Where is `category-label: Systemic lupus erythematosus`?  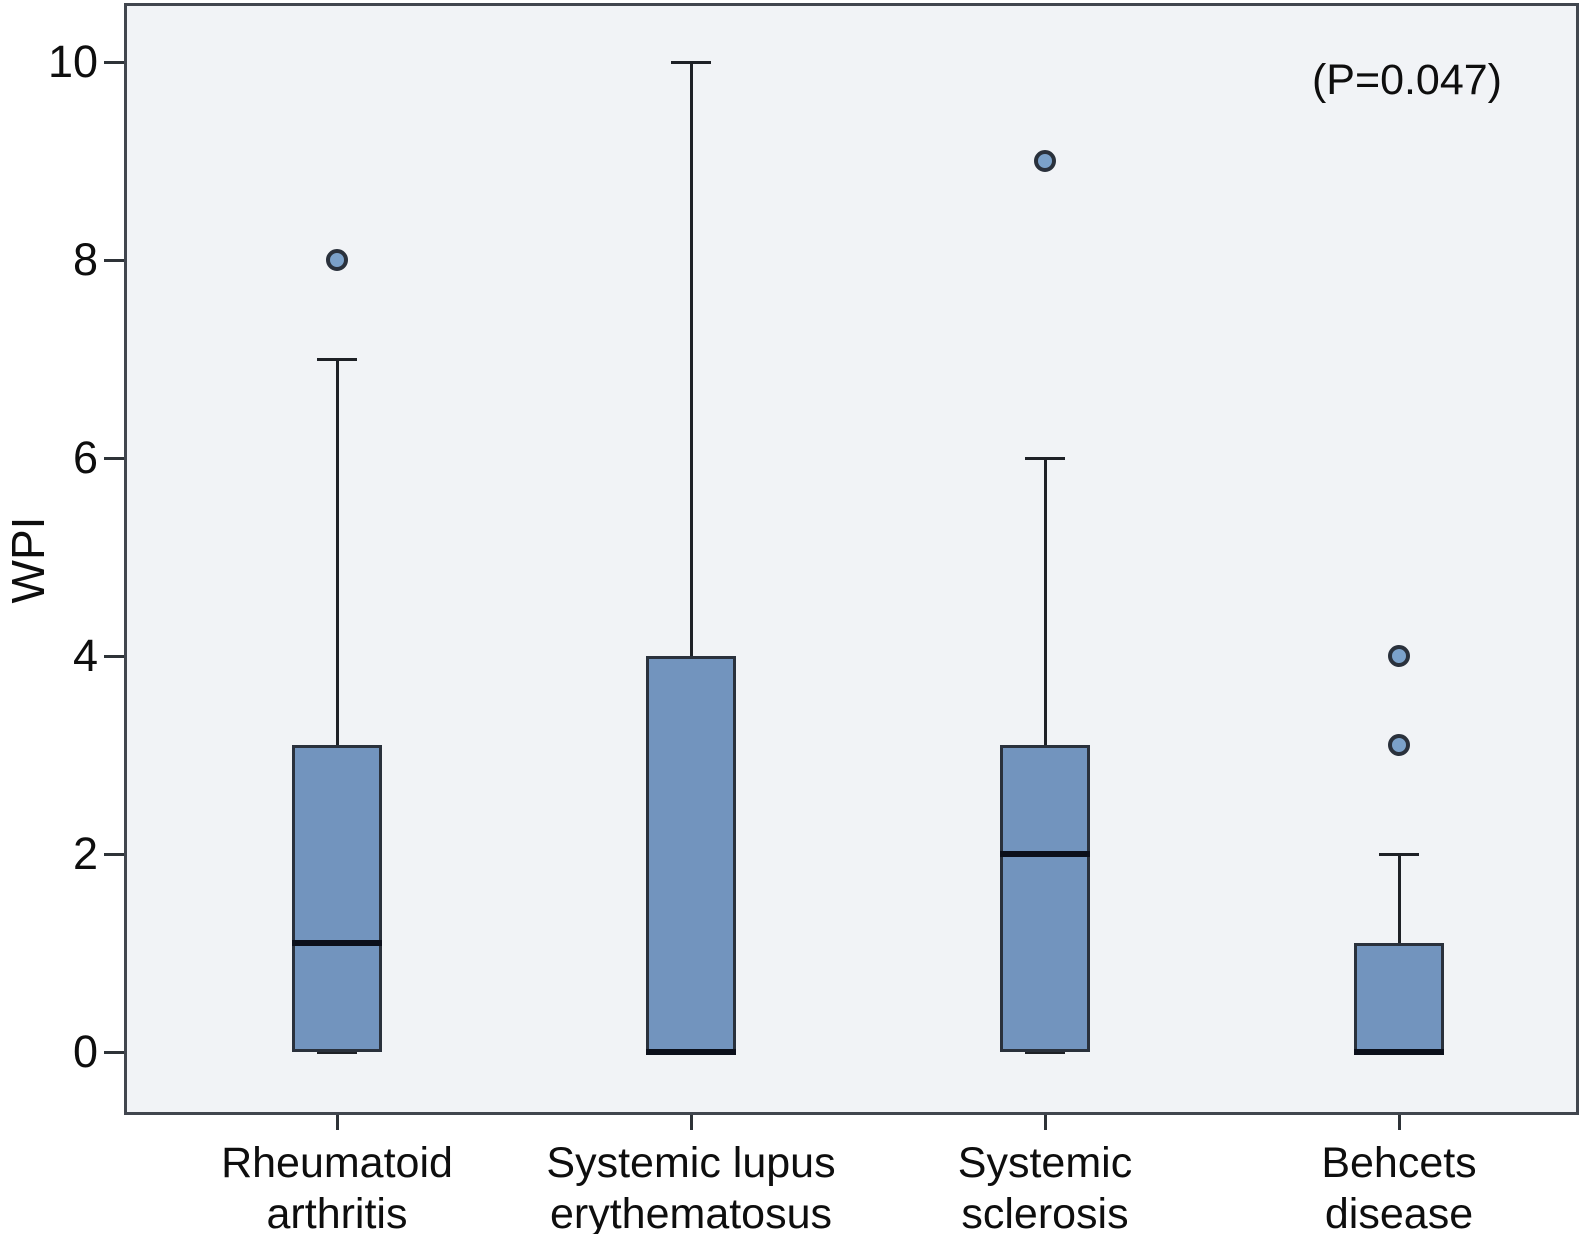 category-label: Systemic lupus erythematosus is located at coordinates (691, 1186).